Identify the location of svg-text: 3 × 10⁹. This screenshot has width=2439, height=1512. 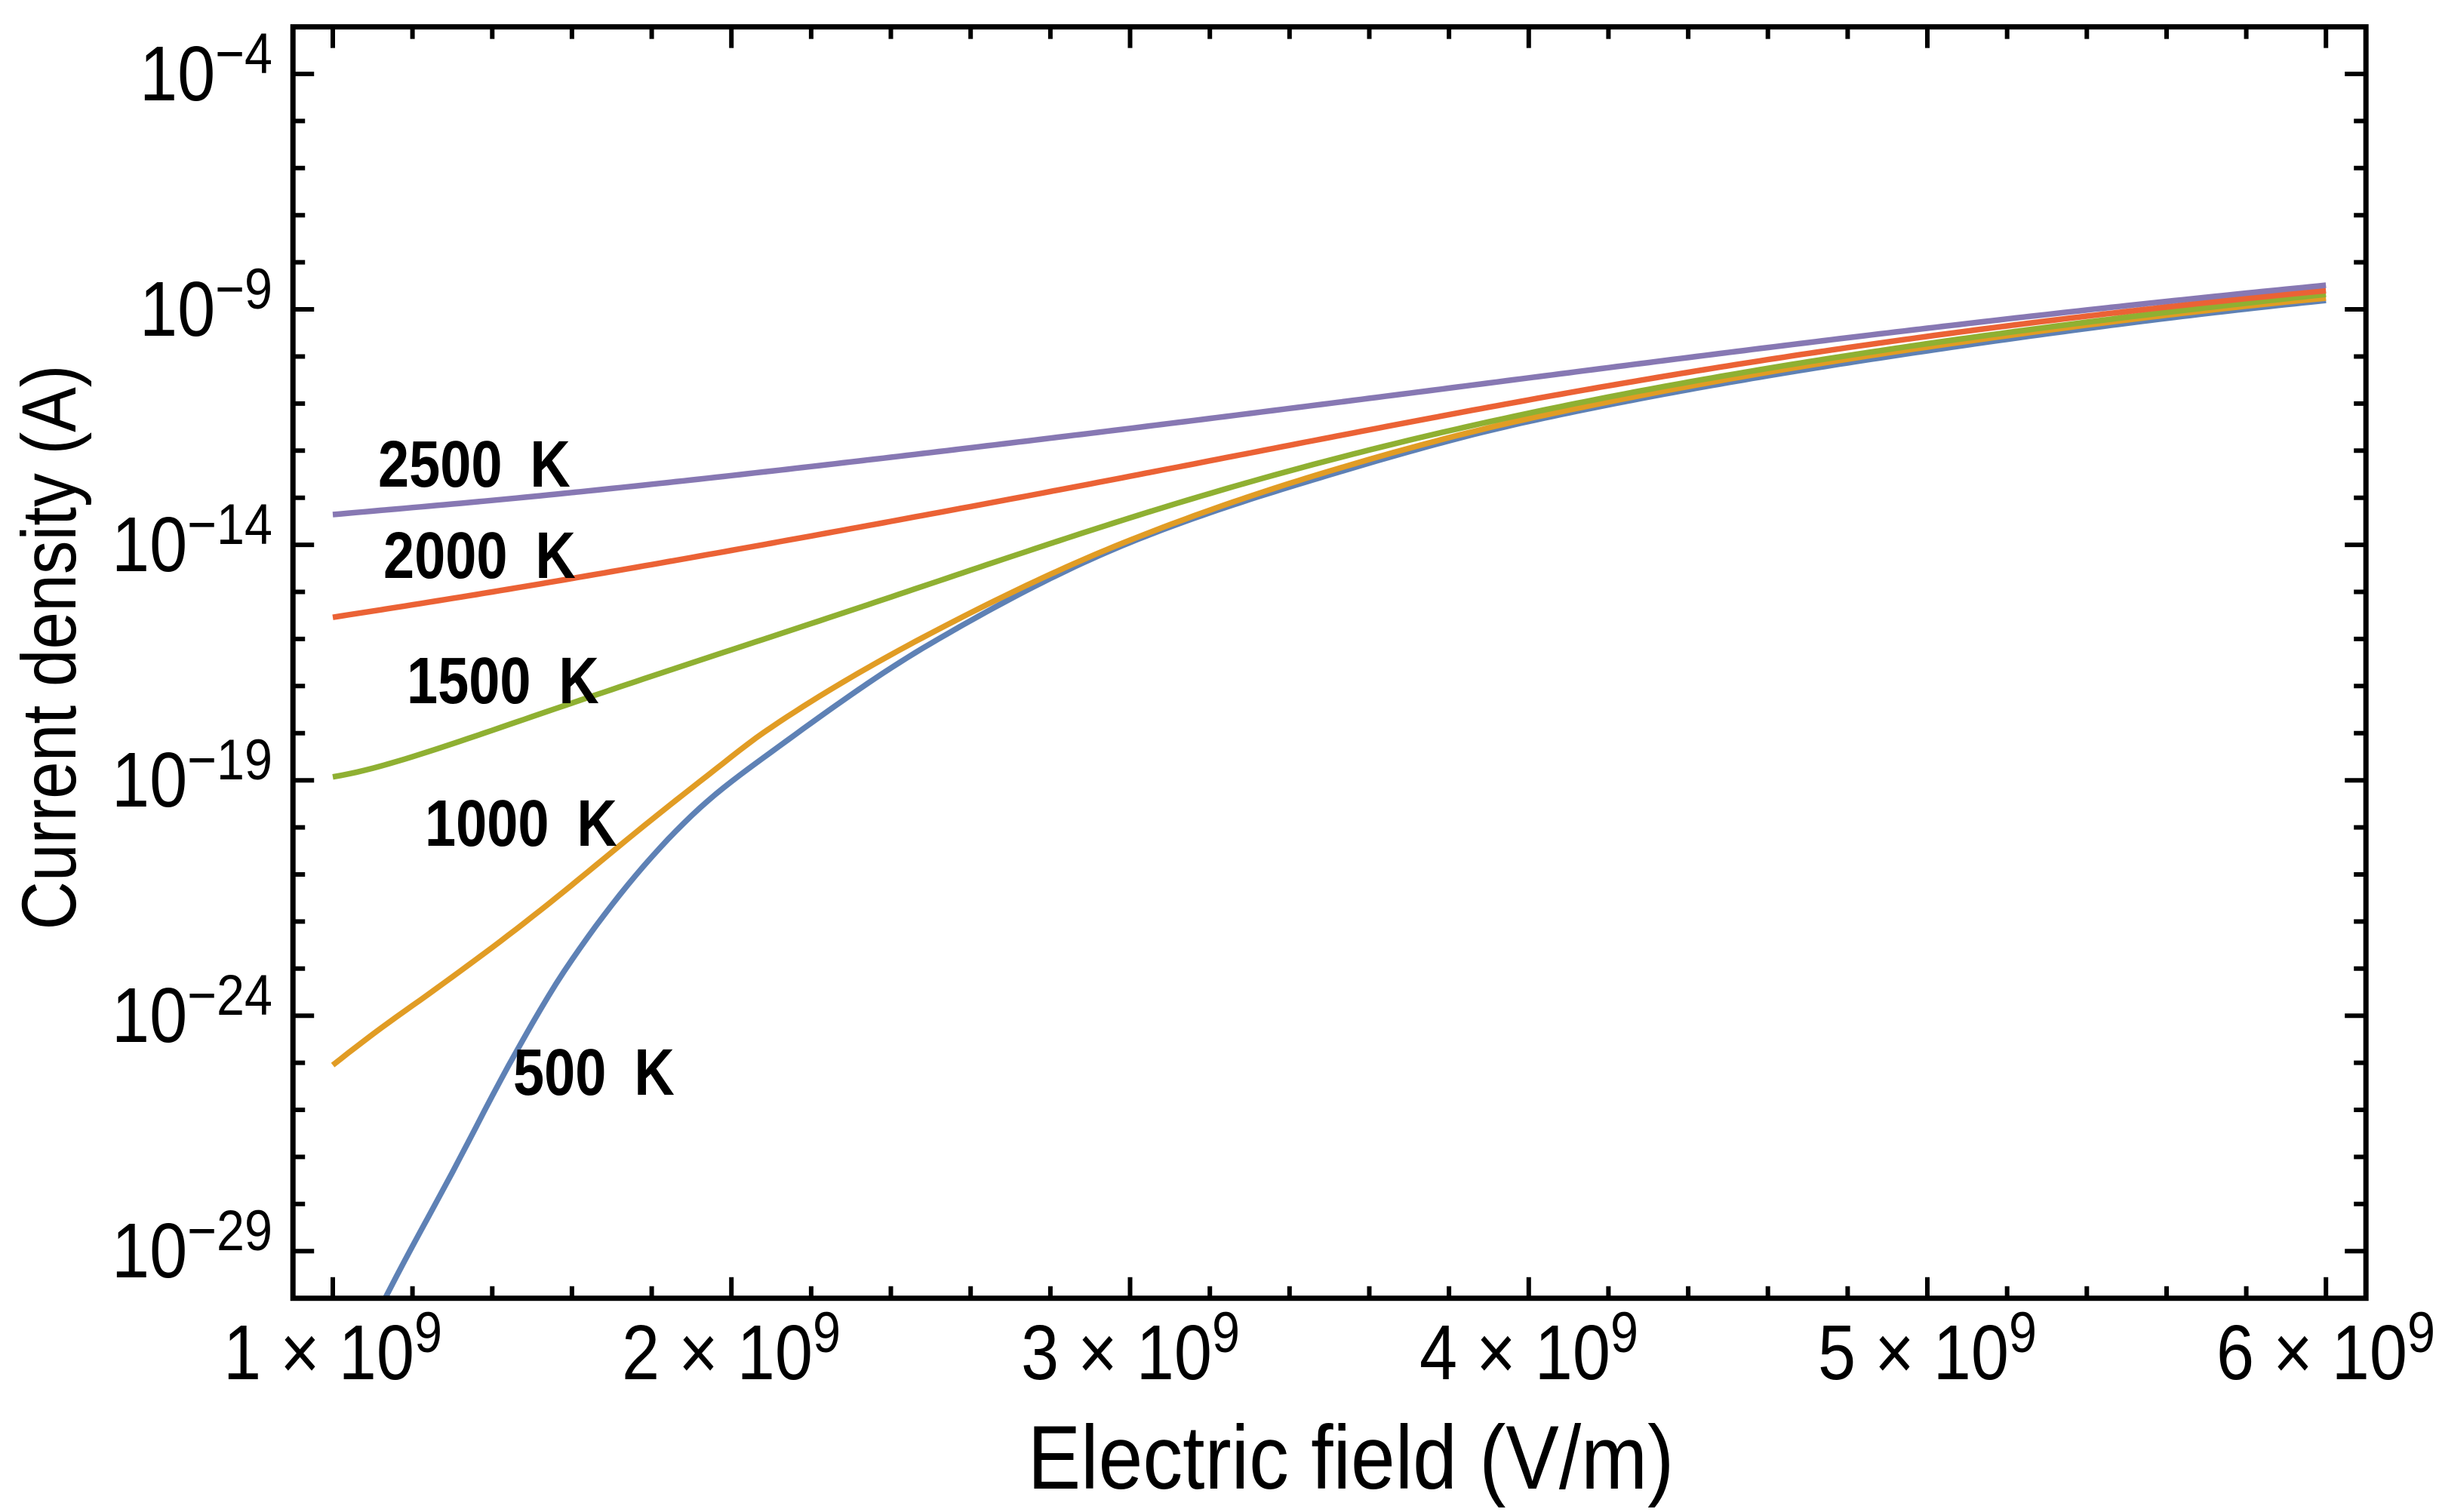
(1131, 1348).